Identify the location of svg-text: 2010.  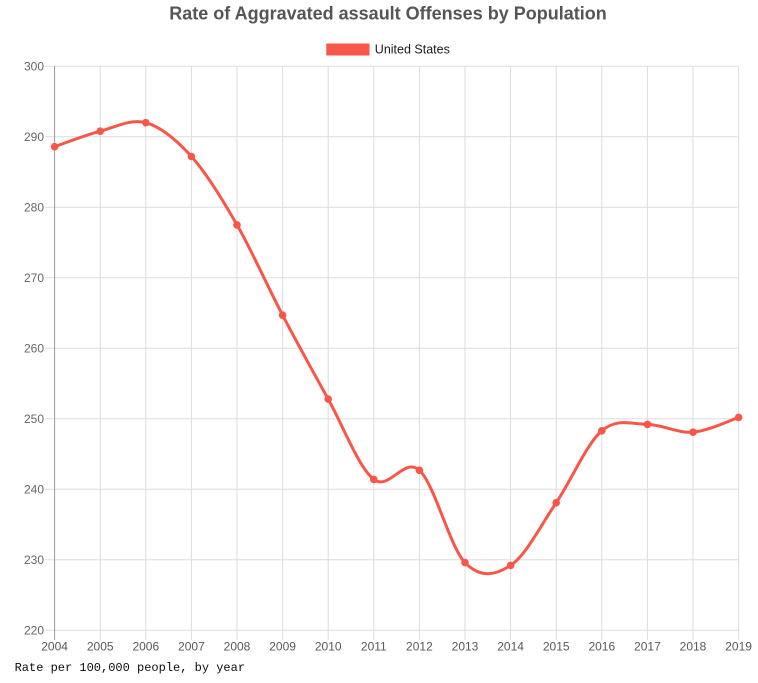
(328, 647).